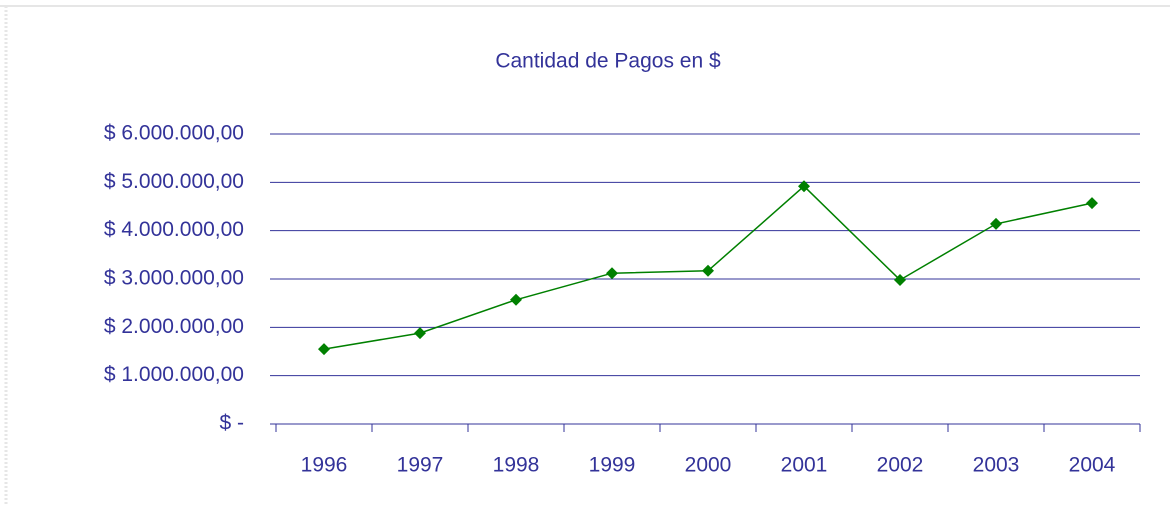  I want to click on x-tick-label: 1999, so click(612, 465).